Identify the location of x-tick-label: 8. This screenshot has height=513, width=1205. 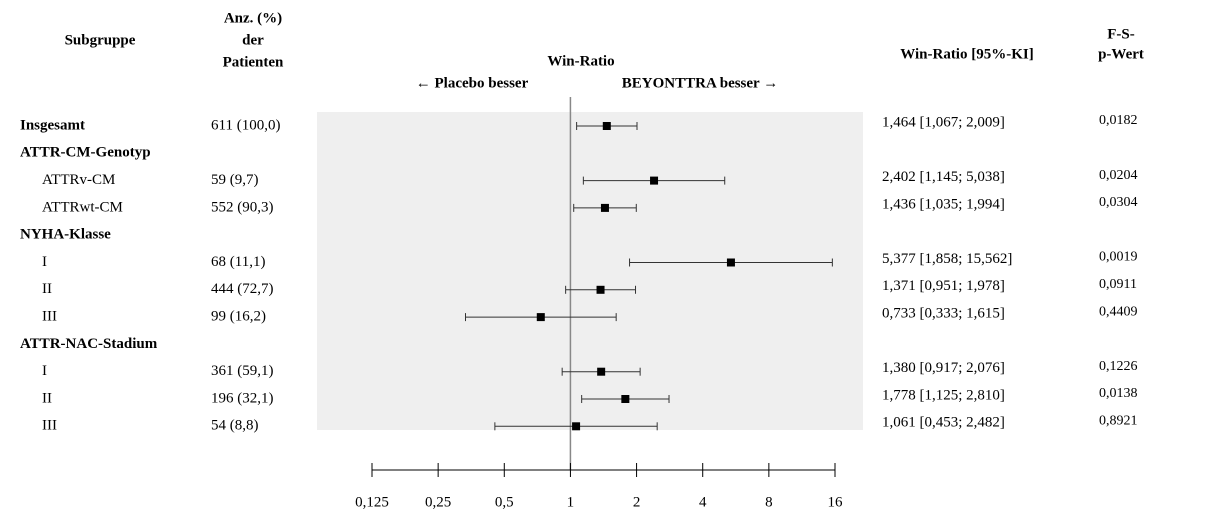
(769, 502).